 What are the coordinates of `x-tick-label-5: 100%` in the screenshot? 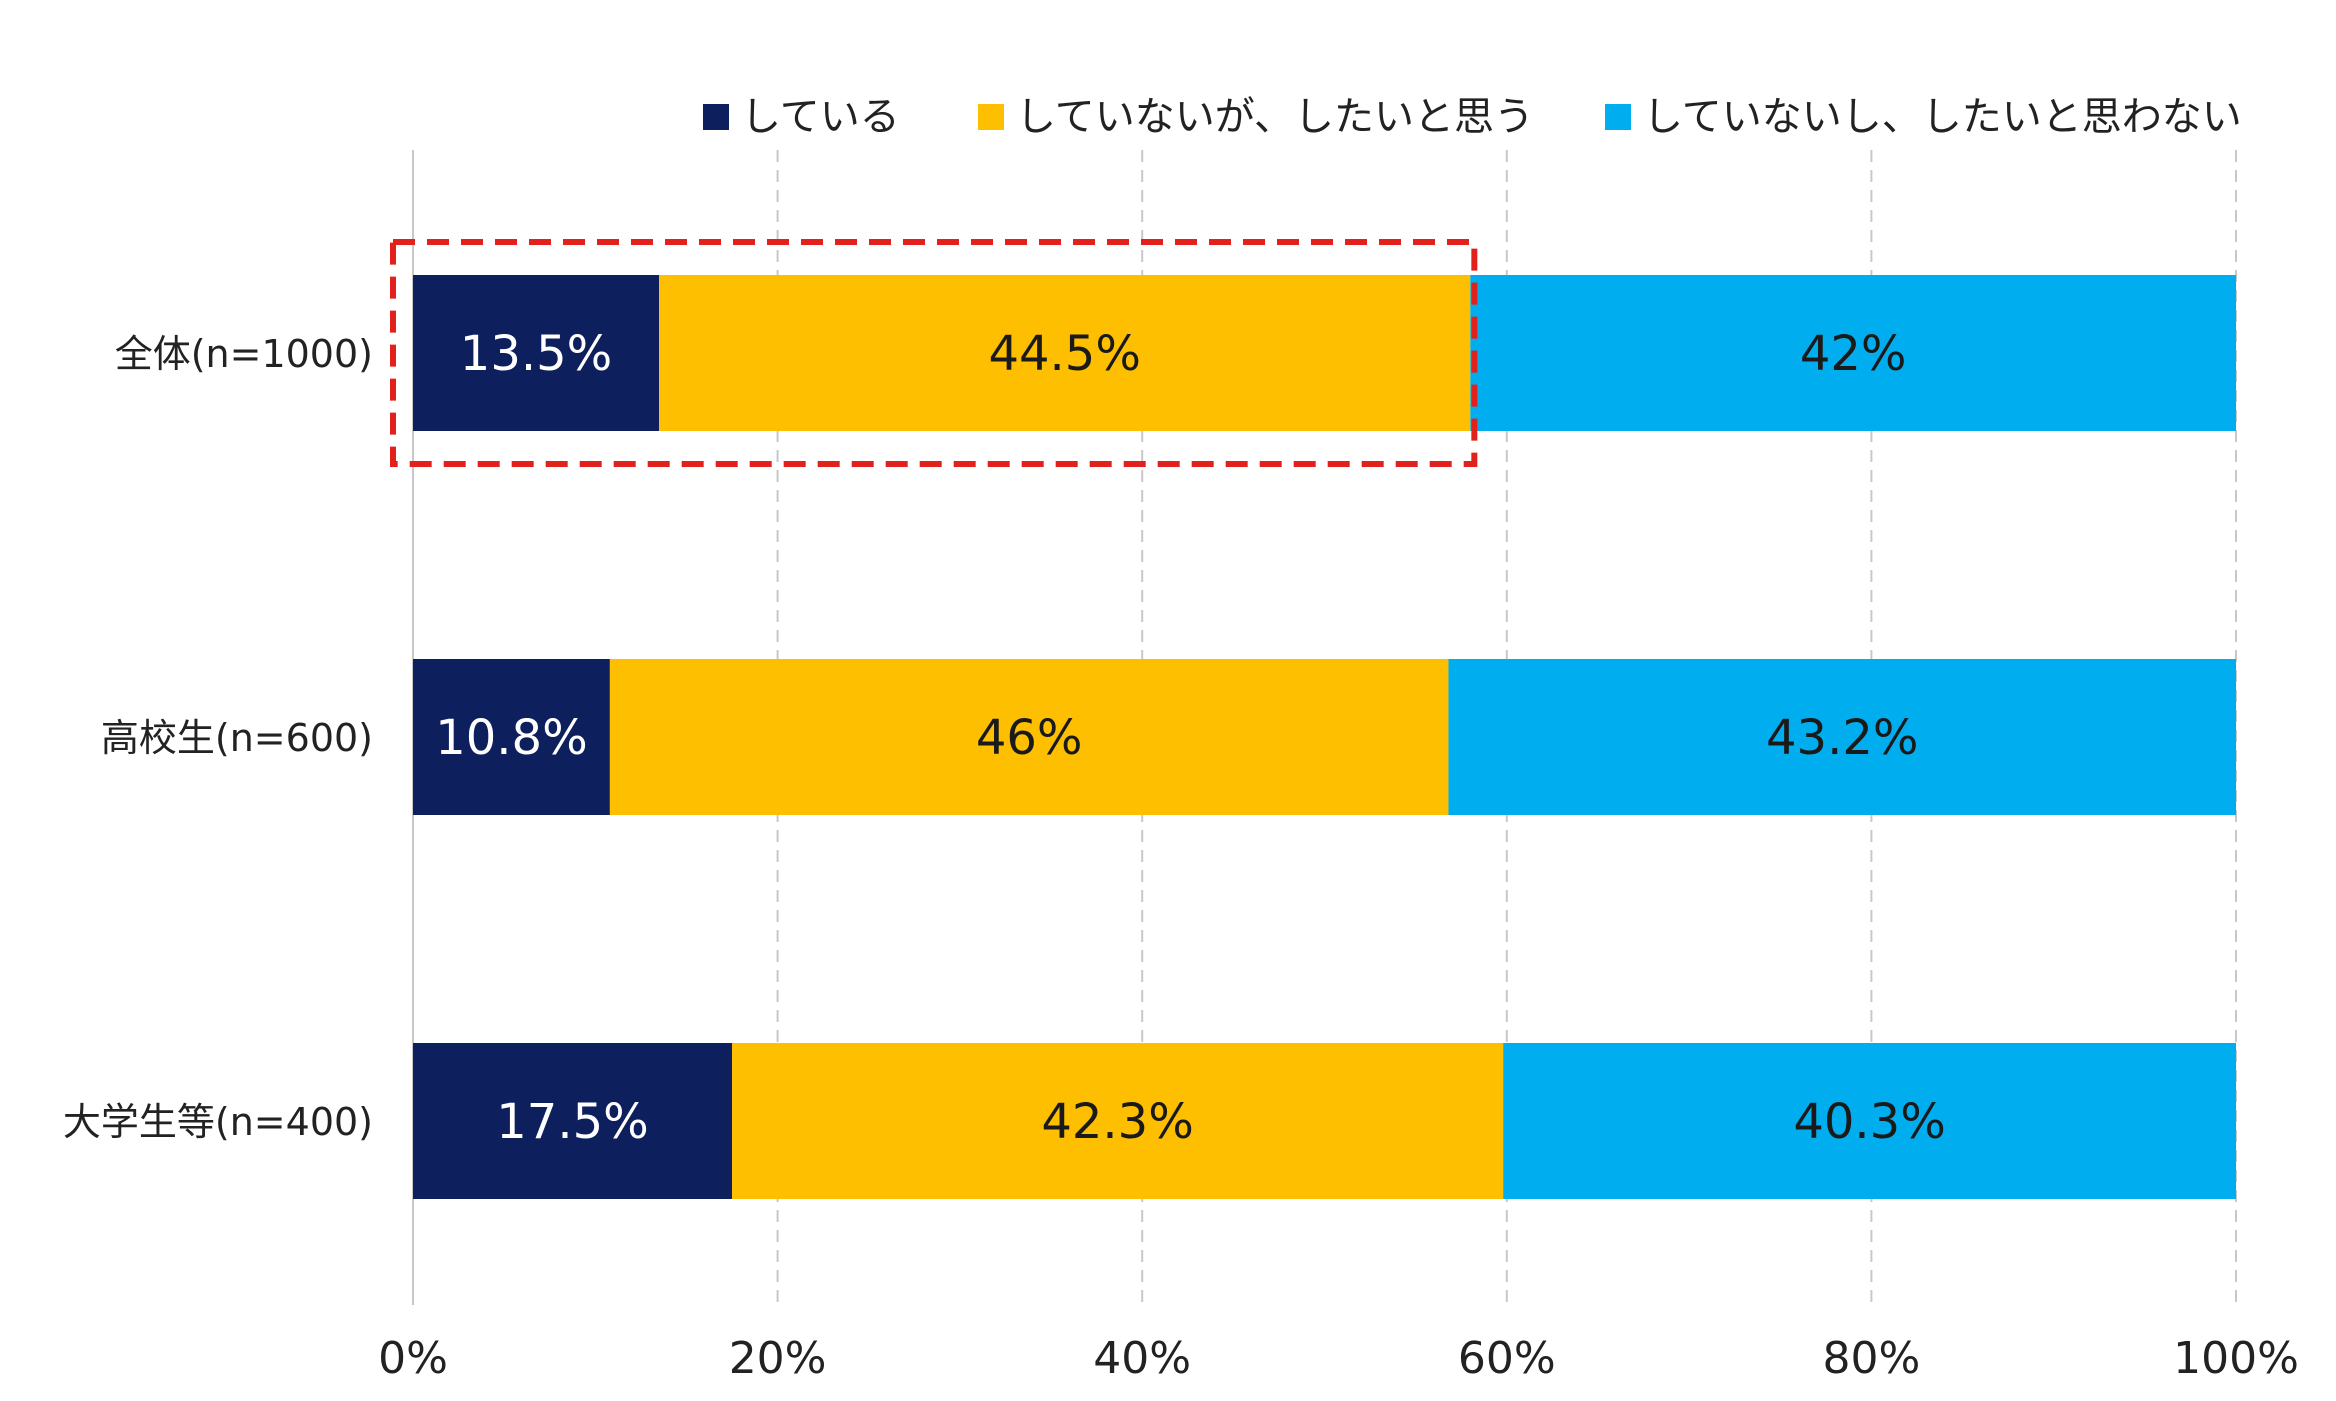 It's located at (2236, 1358).